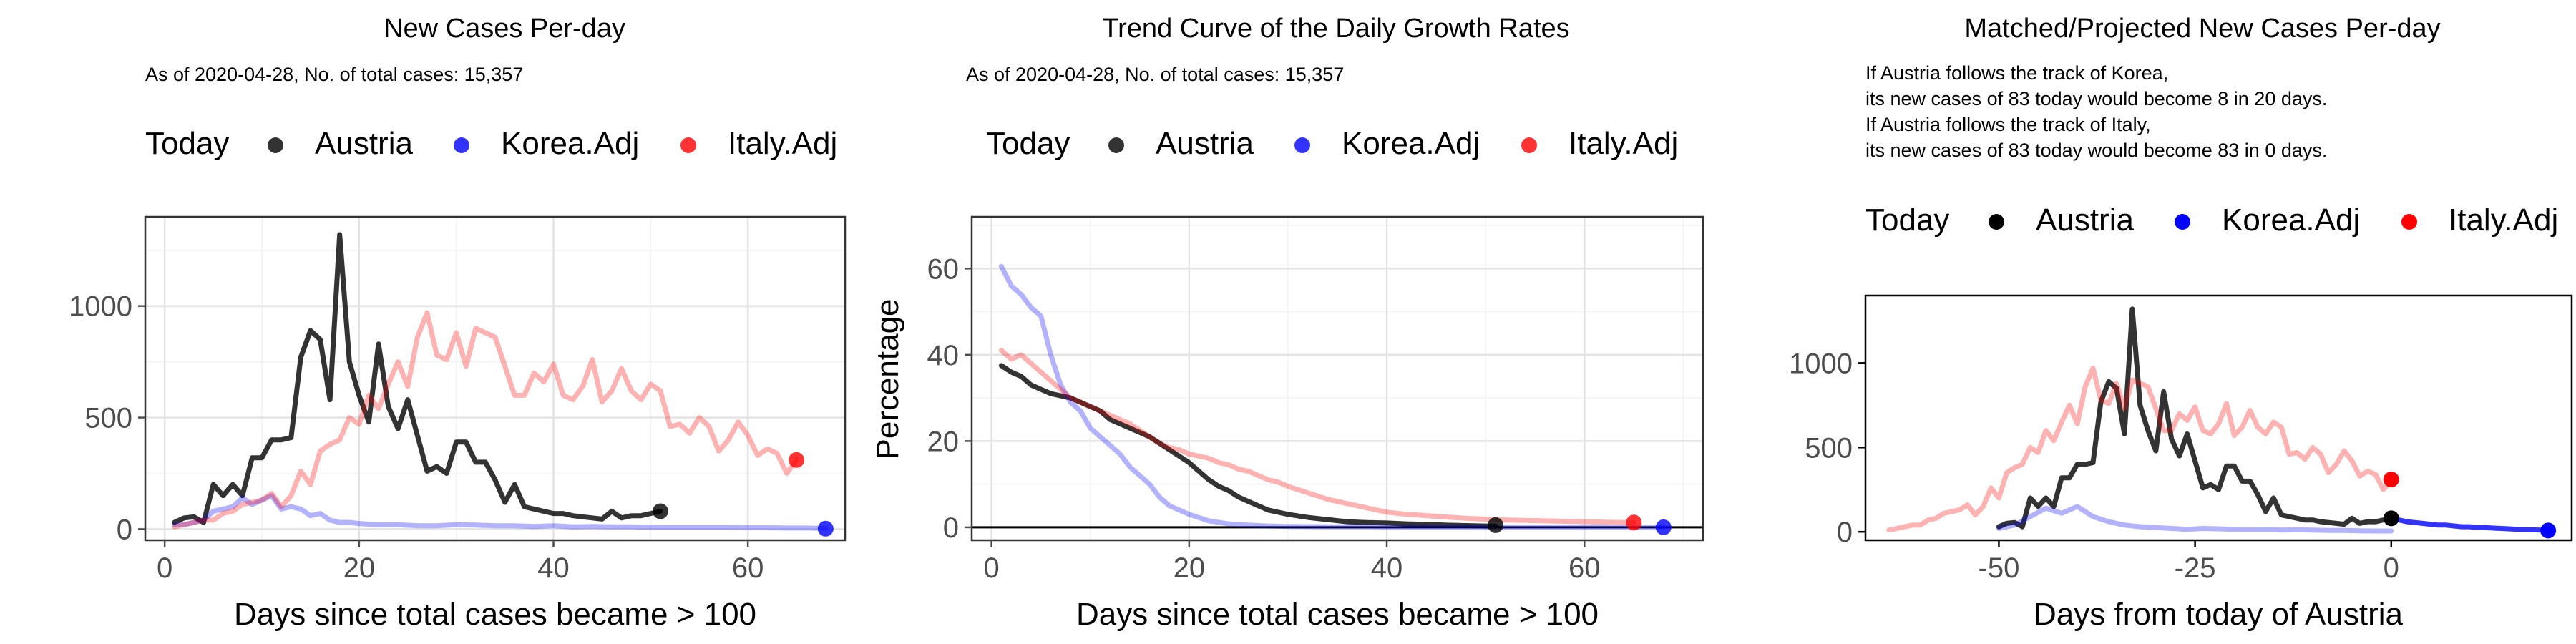 The height and width of the screenshot is (644, 2576). Describe the element at coordinates (1999, 568) in the screenshot. I see `x-tick-label: -50` at that location.